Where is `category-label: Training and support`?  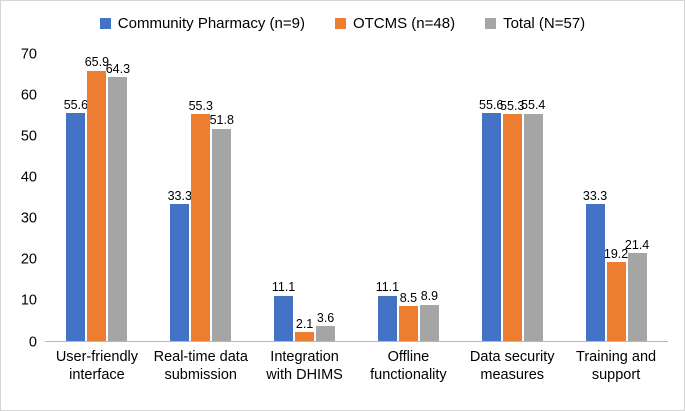 category-label: Training and support is located at coordinates (616, 366).